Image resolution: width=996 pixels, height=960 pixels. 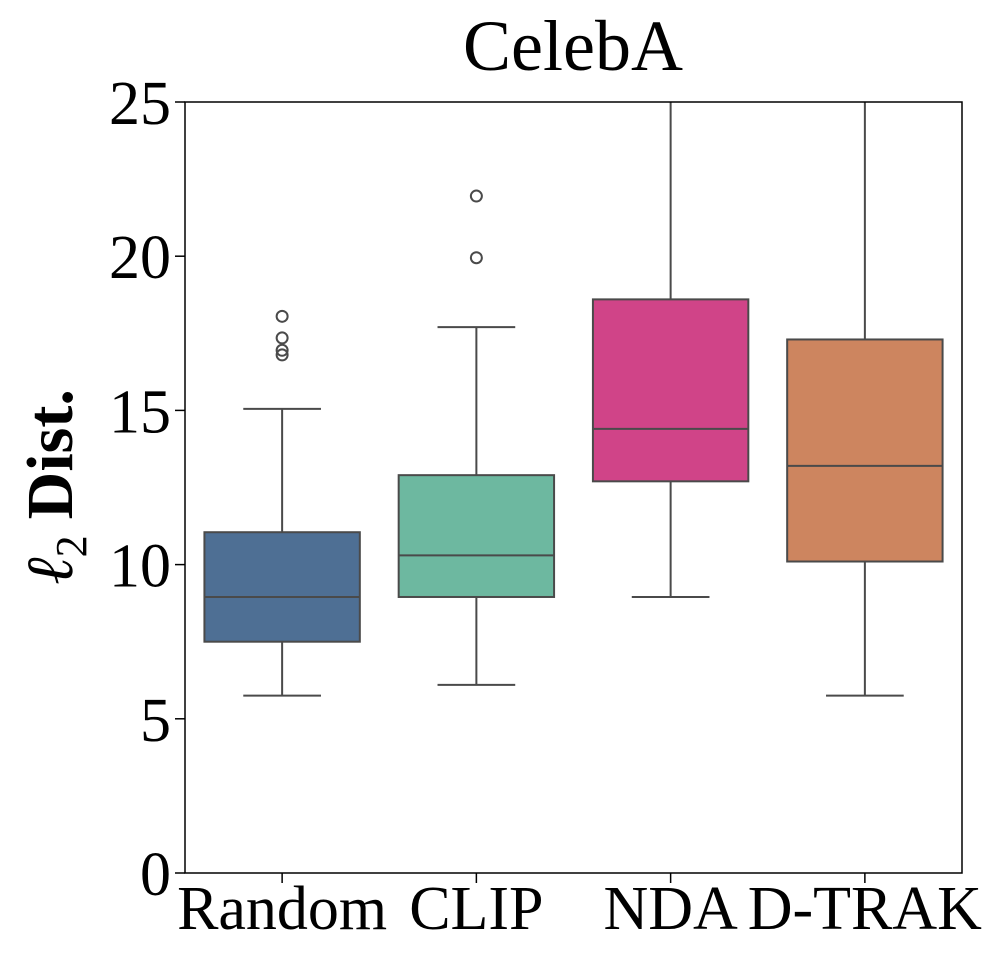 What do you see at coordinates (865, 909) in the screenshot?
I see `x-tick-label: D-TRAK` at bounding box center [865, 909].